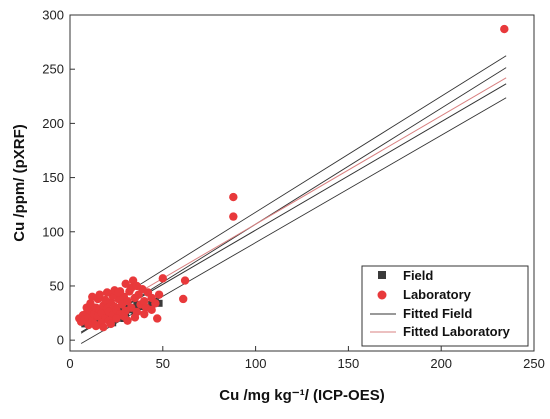 This screenshot has height=419, width=550. I want to click on x-tick-label: 0, so click(69, 363).